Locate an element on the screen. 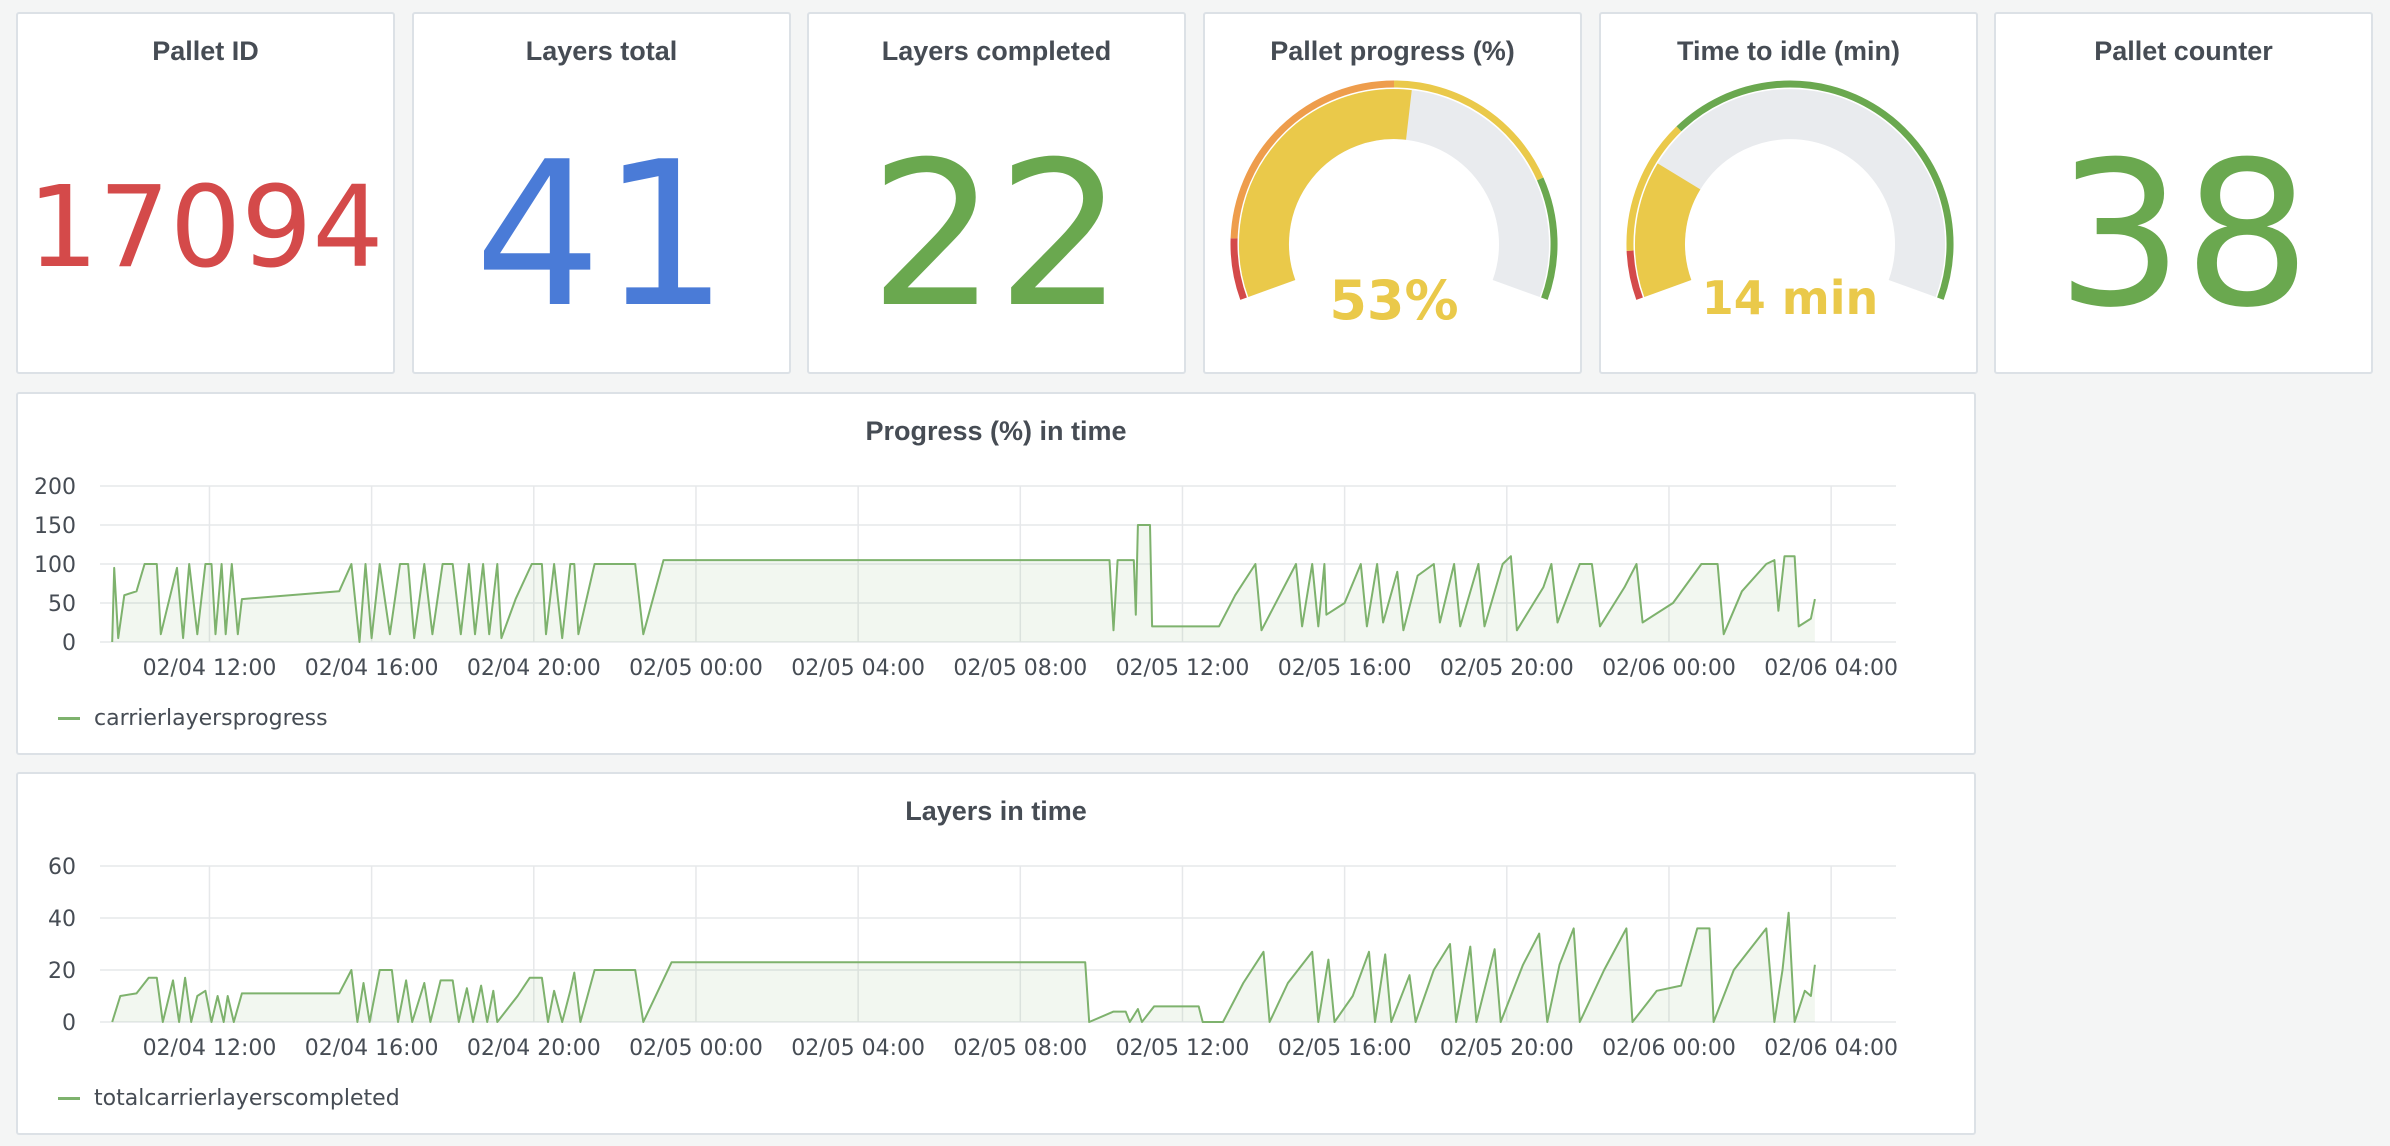 The image size is (2390, 1146). panel-title: Layers total is located at coordinates (601, 51).